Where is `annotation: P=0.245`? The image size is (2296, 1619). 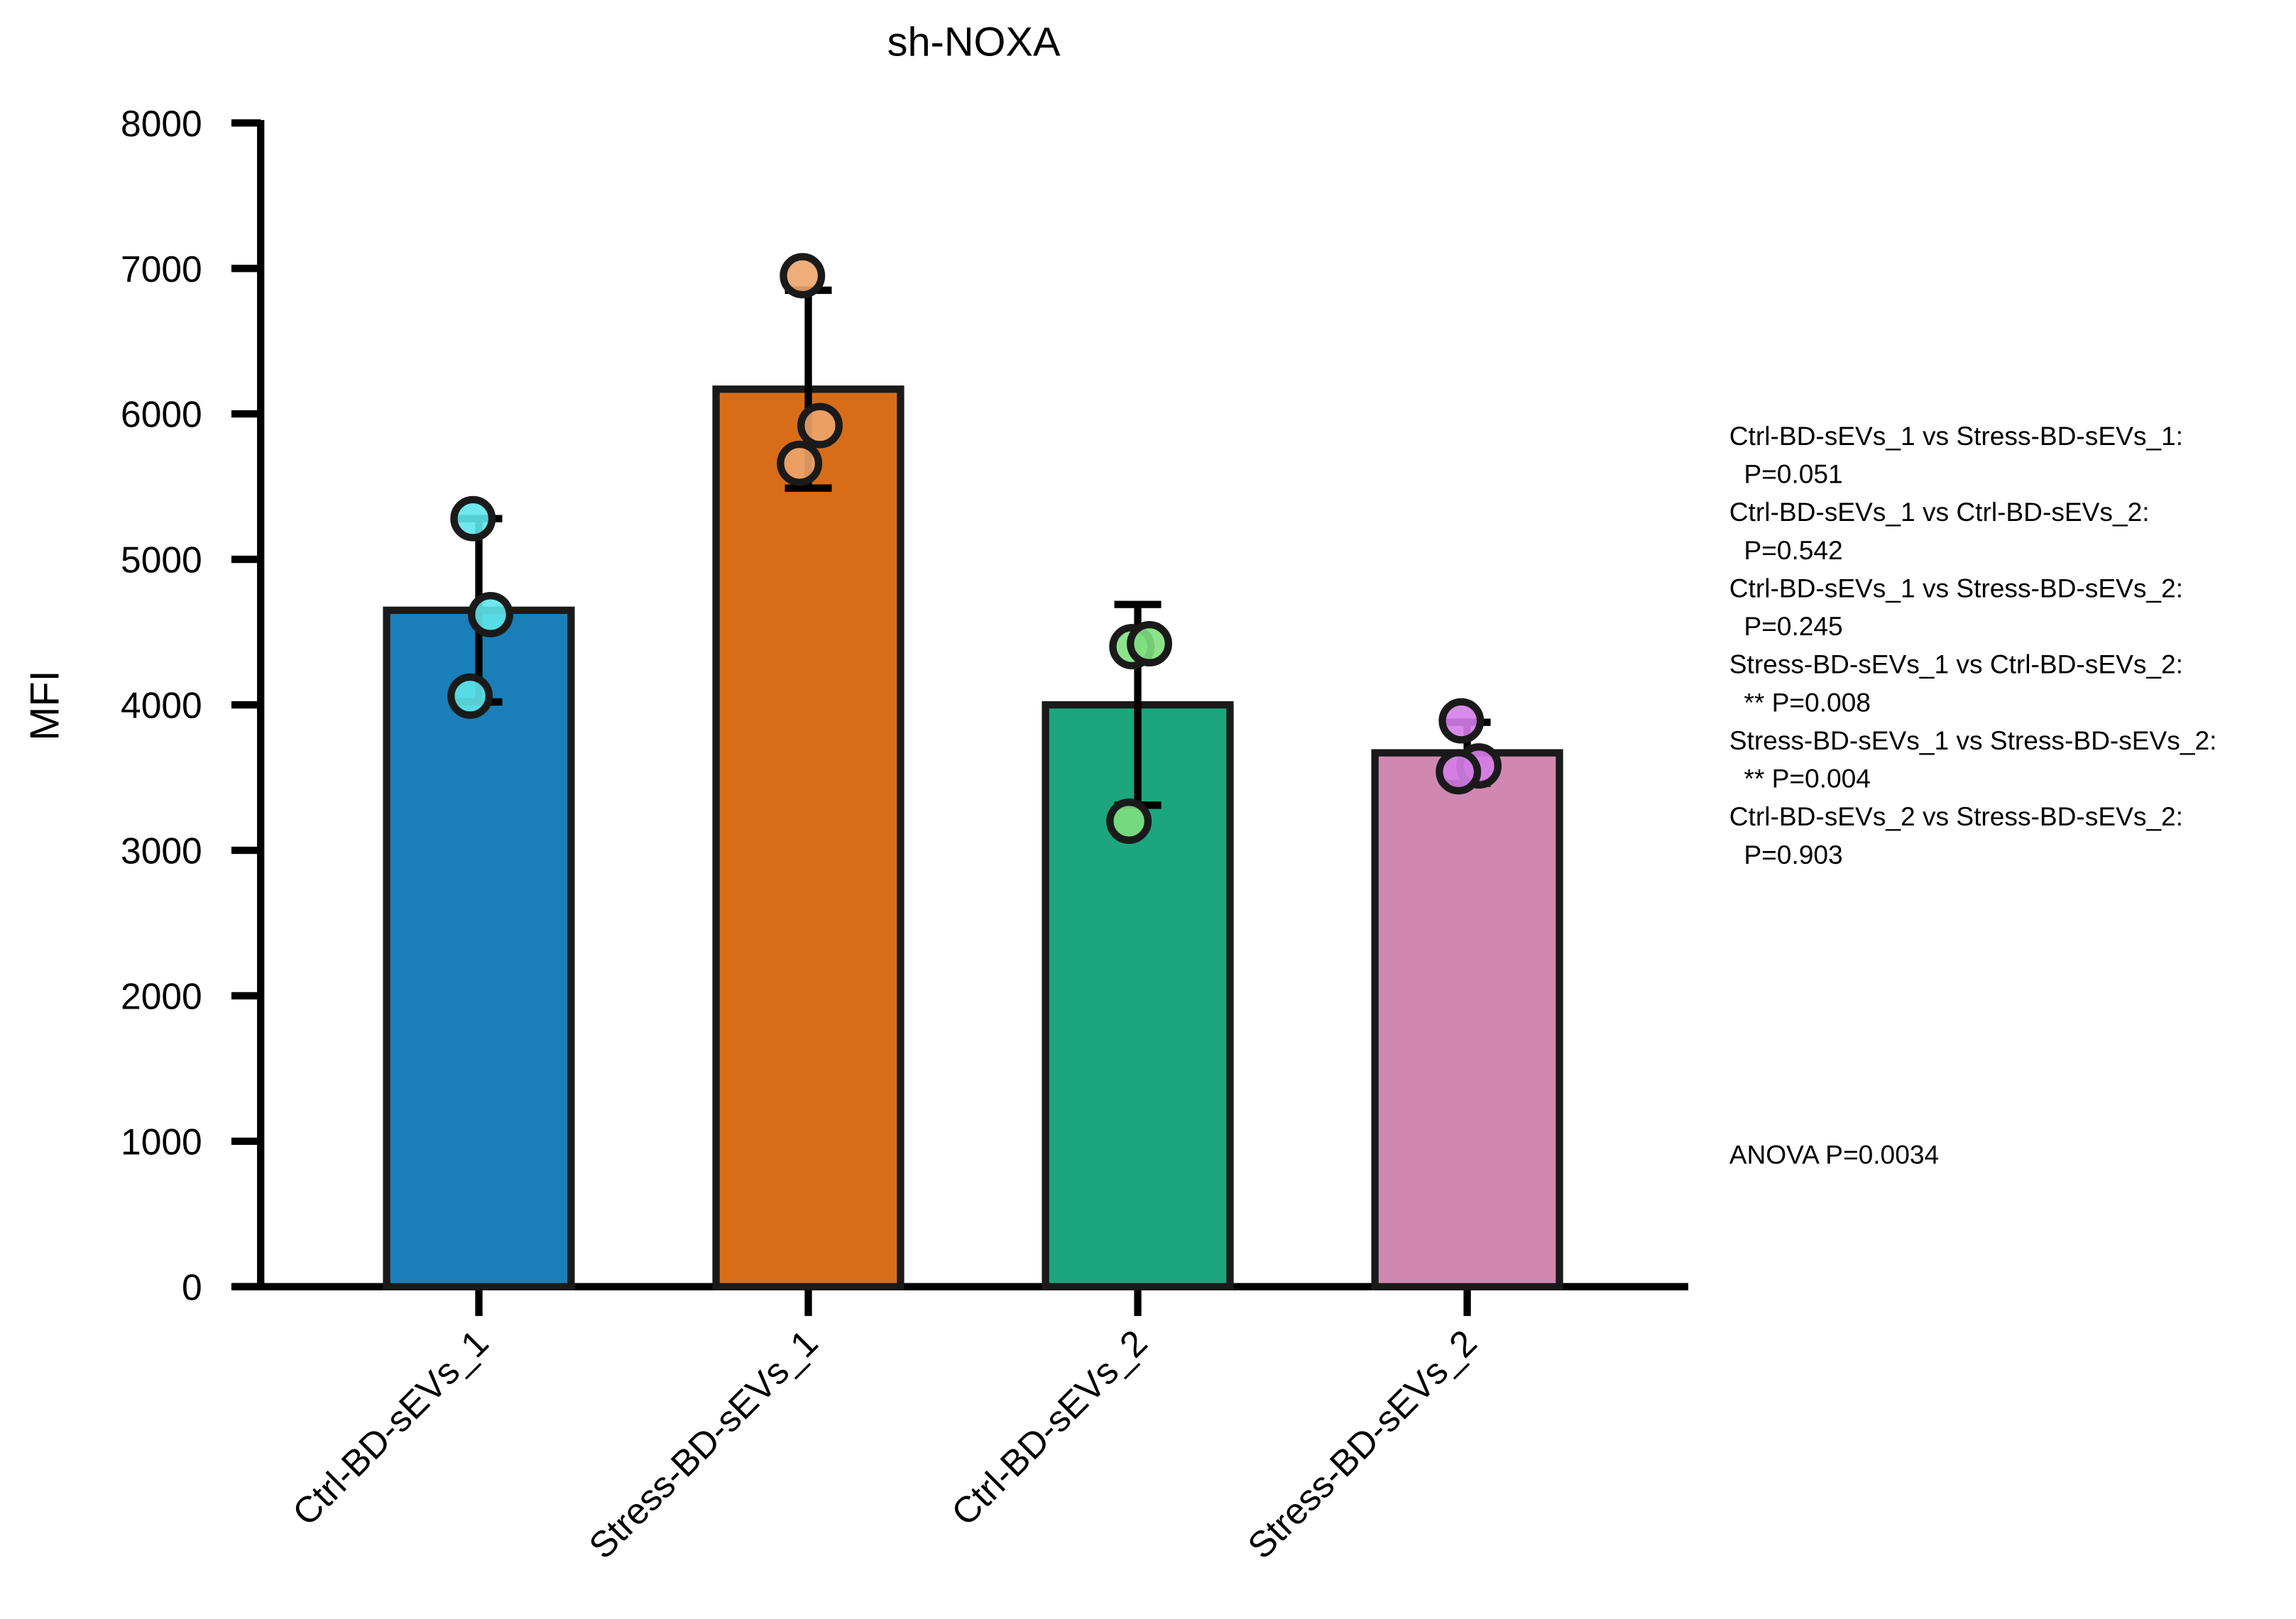
annotation: P=0.245 is located at coordinates (1786, 626).